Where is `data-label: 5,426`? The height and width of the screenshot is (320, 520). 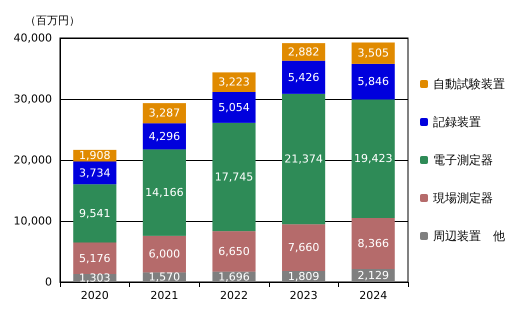 data-label: 5,426 is located at coordinates (304, 77).